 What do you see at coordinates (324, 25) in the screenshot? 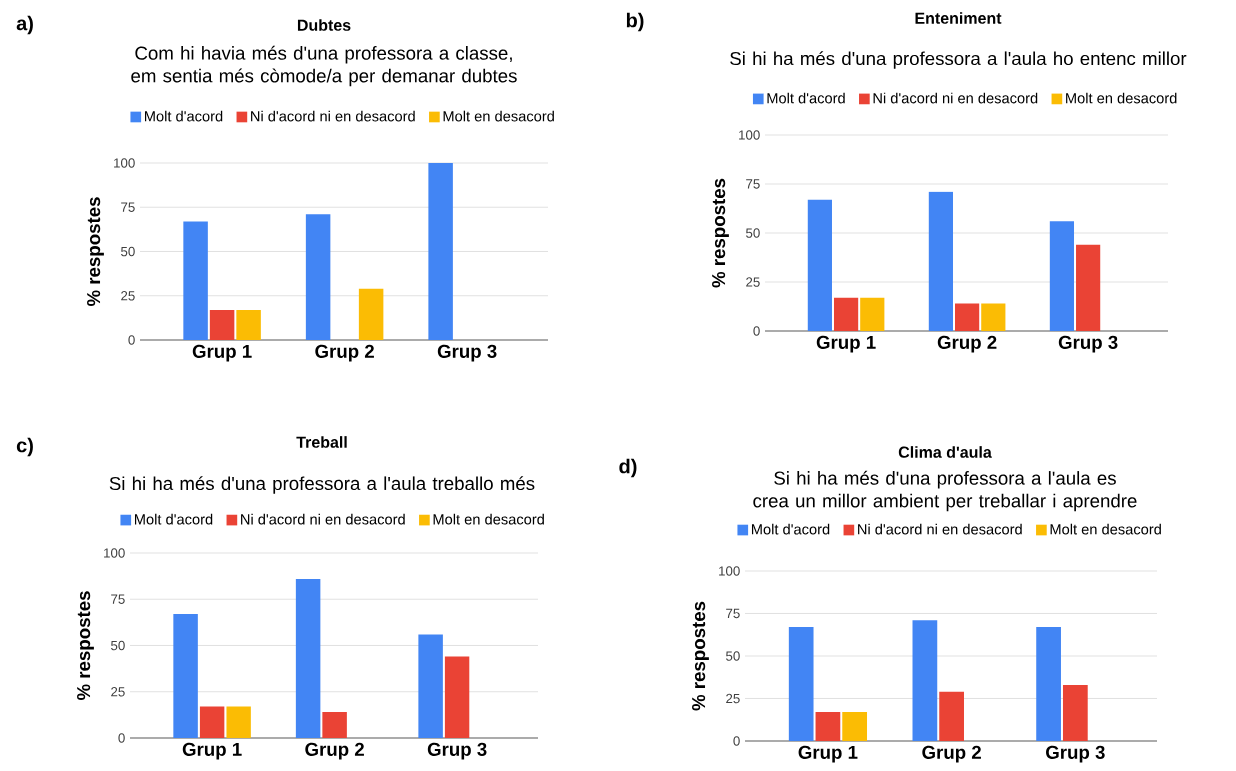
I see `chart-title: Dubtes` at bounding box center [324, 25].